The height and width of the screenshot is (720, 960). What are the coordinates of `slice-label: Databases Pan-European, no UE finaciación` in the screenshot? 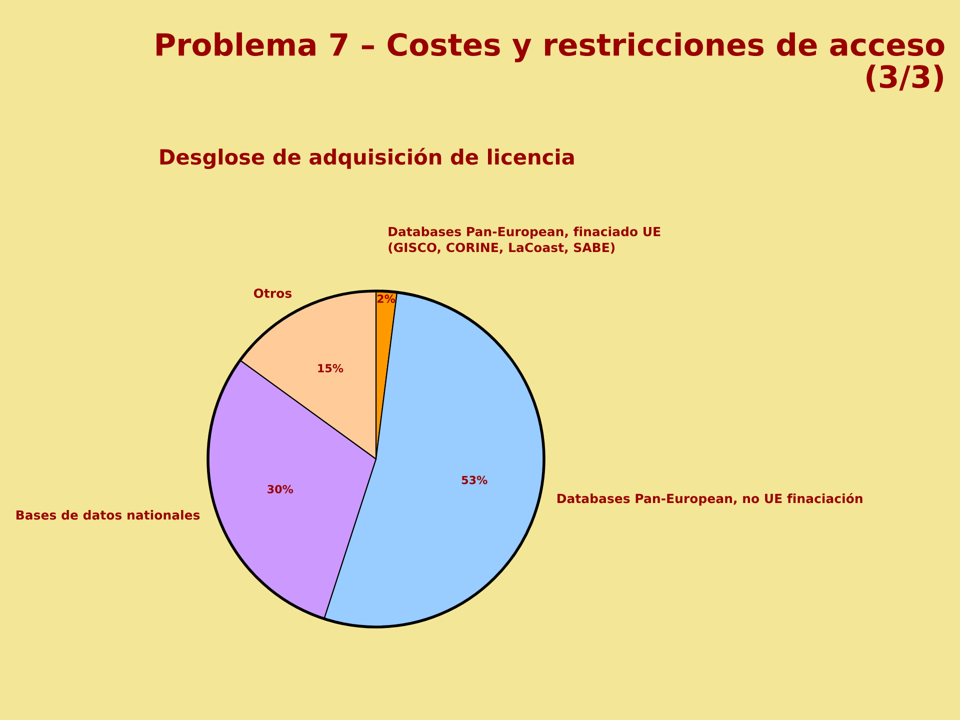 It's located at (710, 499).